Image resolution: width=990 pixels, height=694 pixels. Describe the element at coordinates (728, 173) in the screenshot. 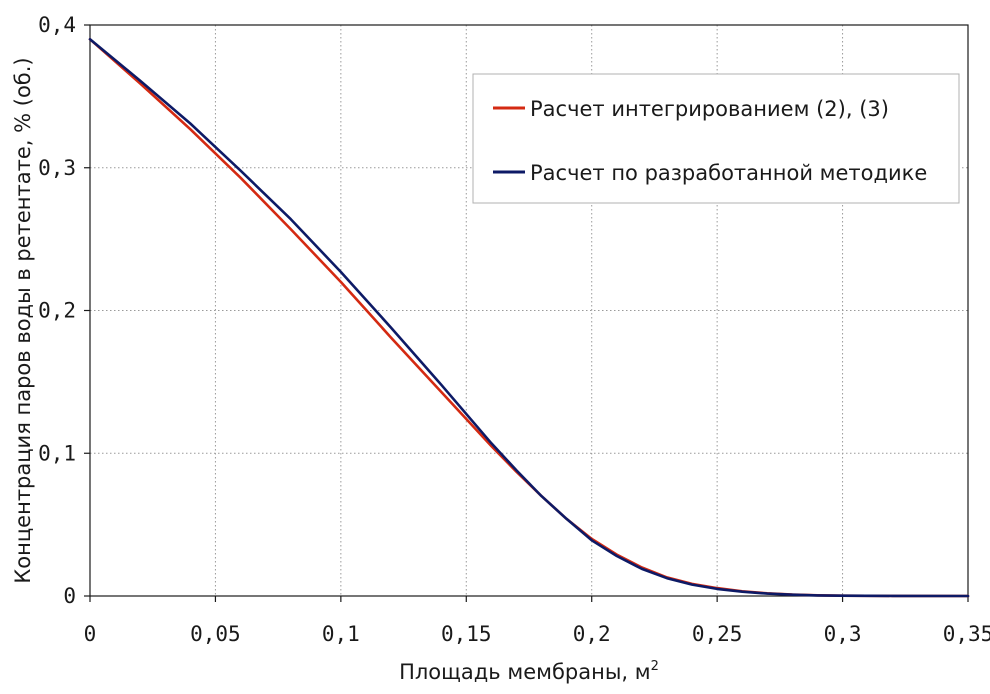

I see `legend-label-method: Расчет по разработанной методике` at that location.